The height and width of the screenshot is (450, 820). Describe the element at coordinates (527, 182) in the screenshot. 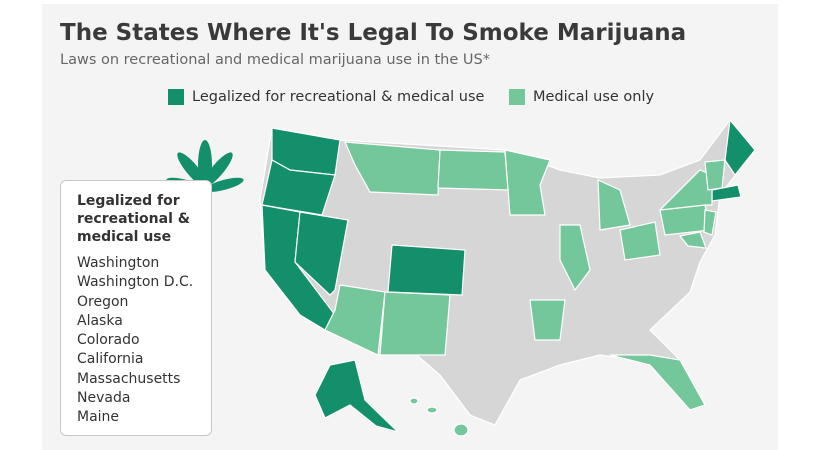

I see `state-minnesota` at that location.